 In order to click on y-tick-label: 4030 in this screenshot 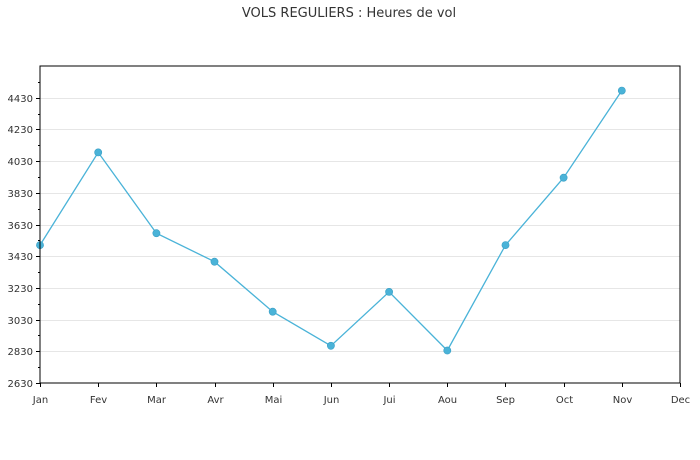, I will do `click(20, 162)`.